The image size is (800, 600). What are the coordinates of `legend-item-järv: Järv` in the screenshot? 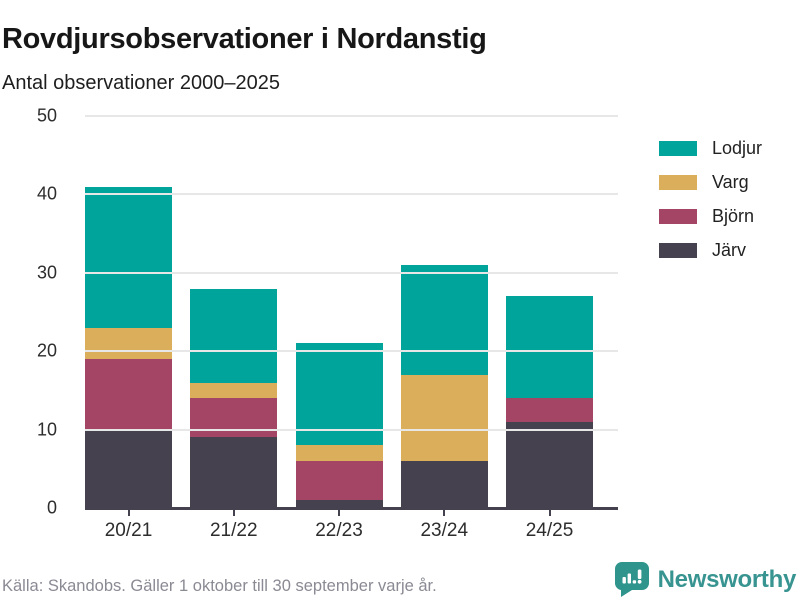 It's located at (710, 250).